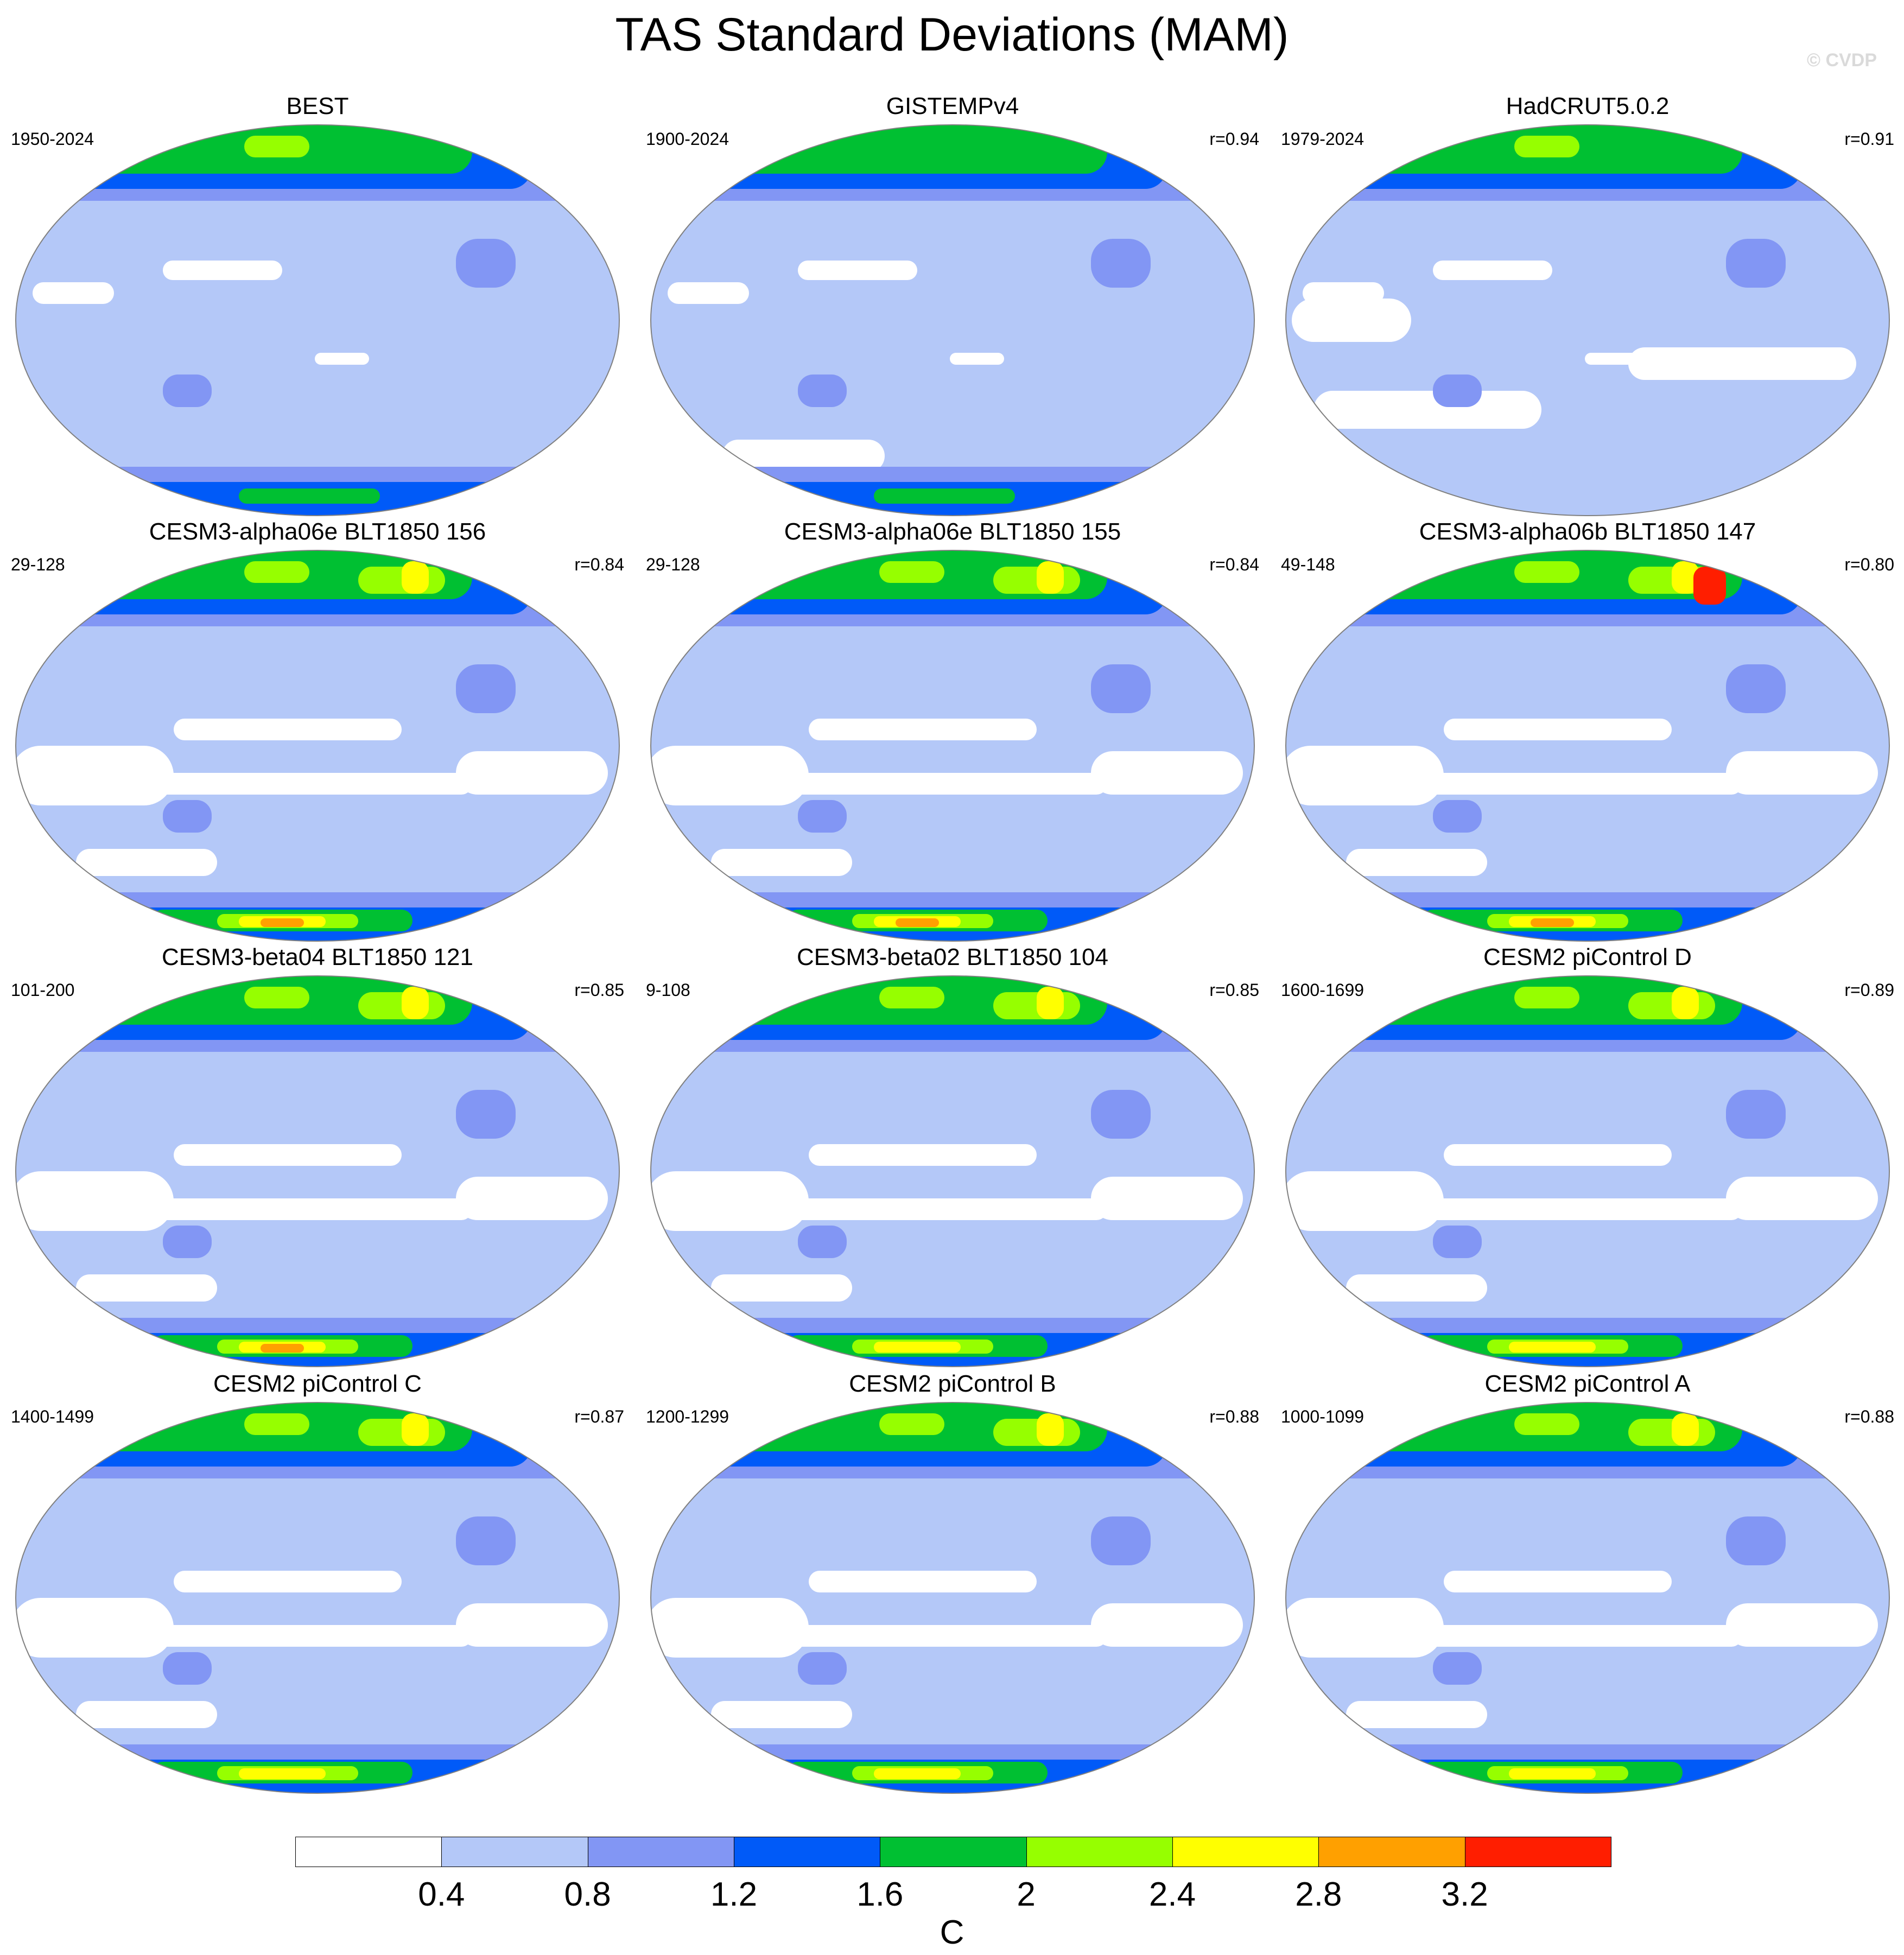  I want to click on colorbar-tick-label: 3.2, so click(1464, 1894).